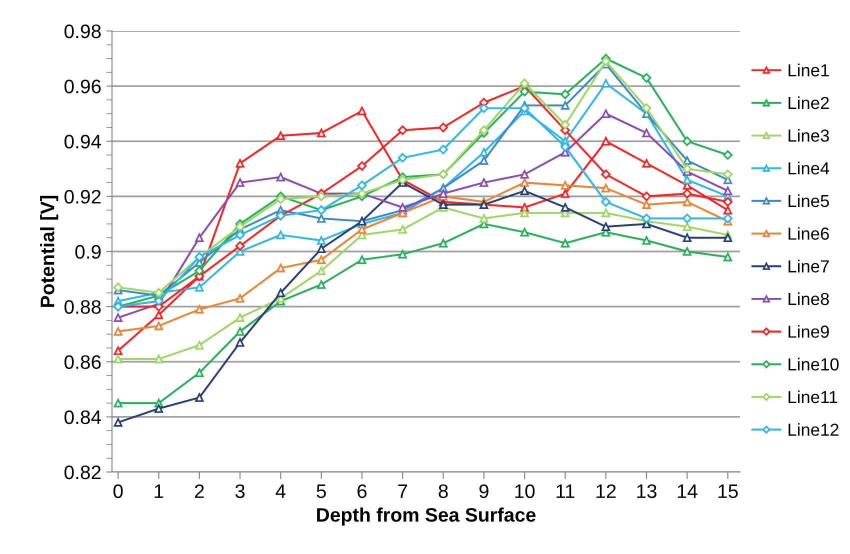  I want to click on x-tick-label: 5, so click(321, 491).